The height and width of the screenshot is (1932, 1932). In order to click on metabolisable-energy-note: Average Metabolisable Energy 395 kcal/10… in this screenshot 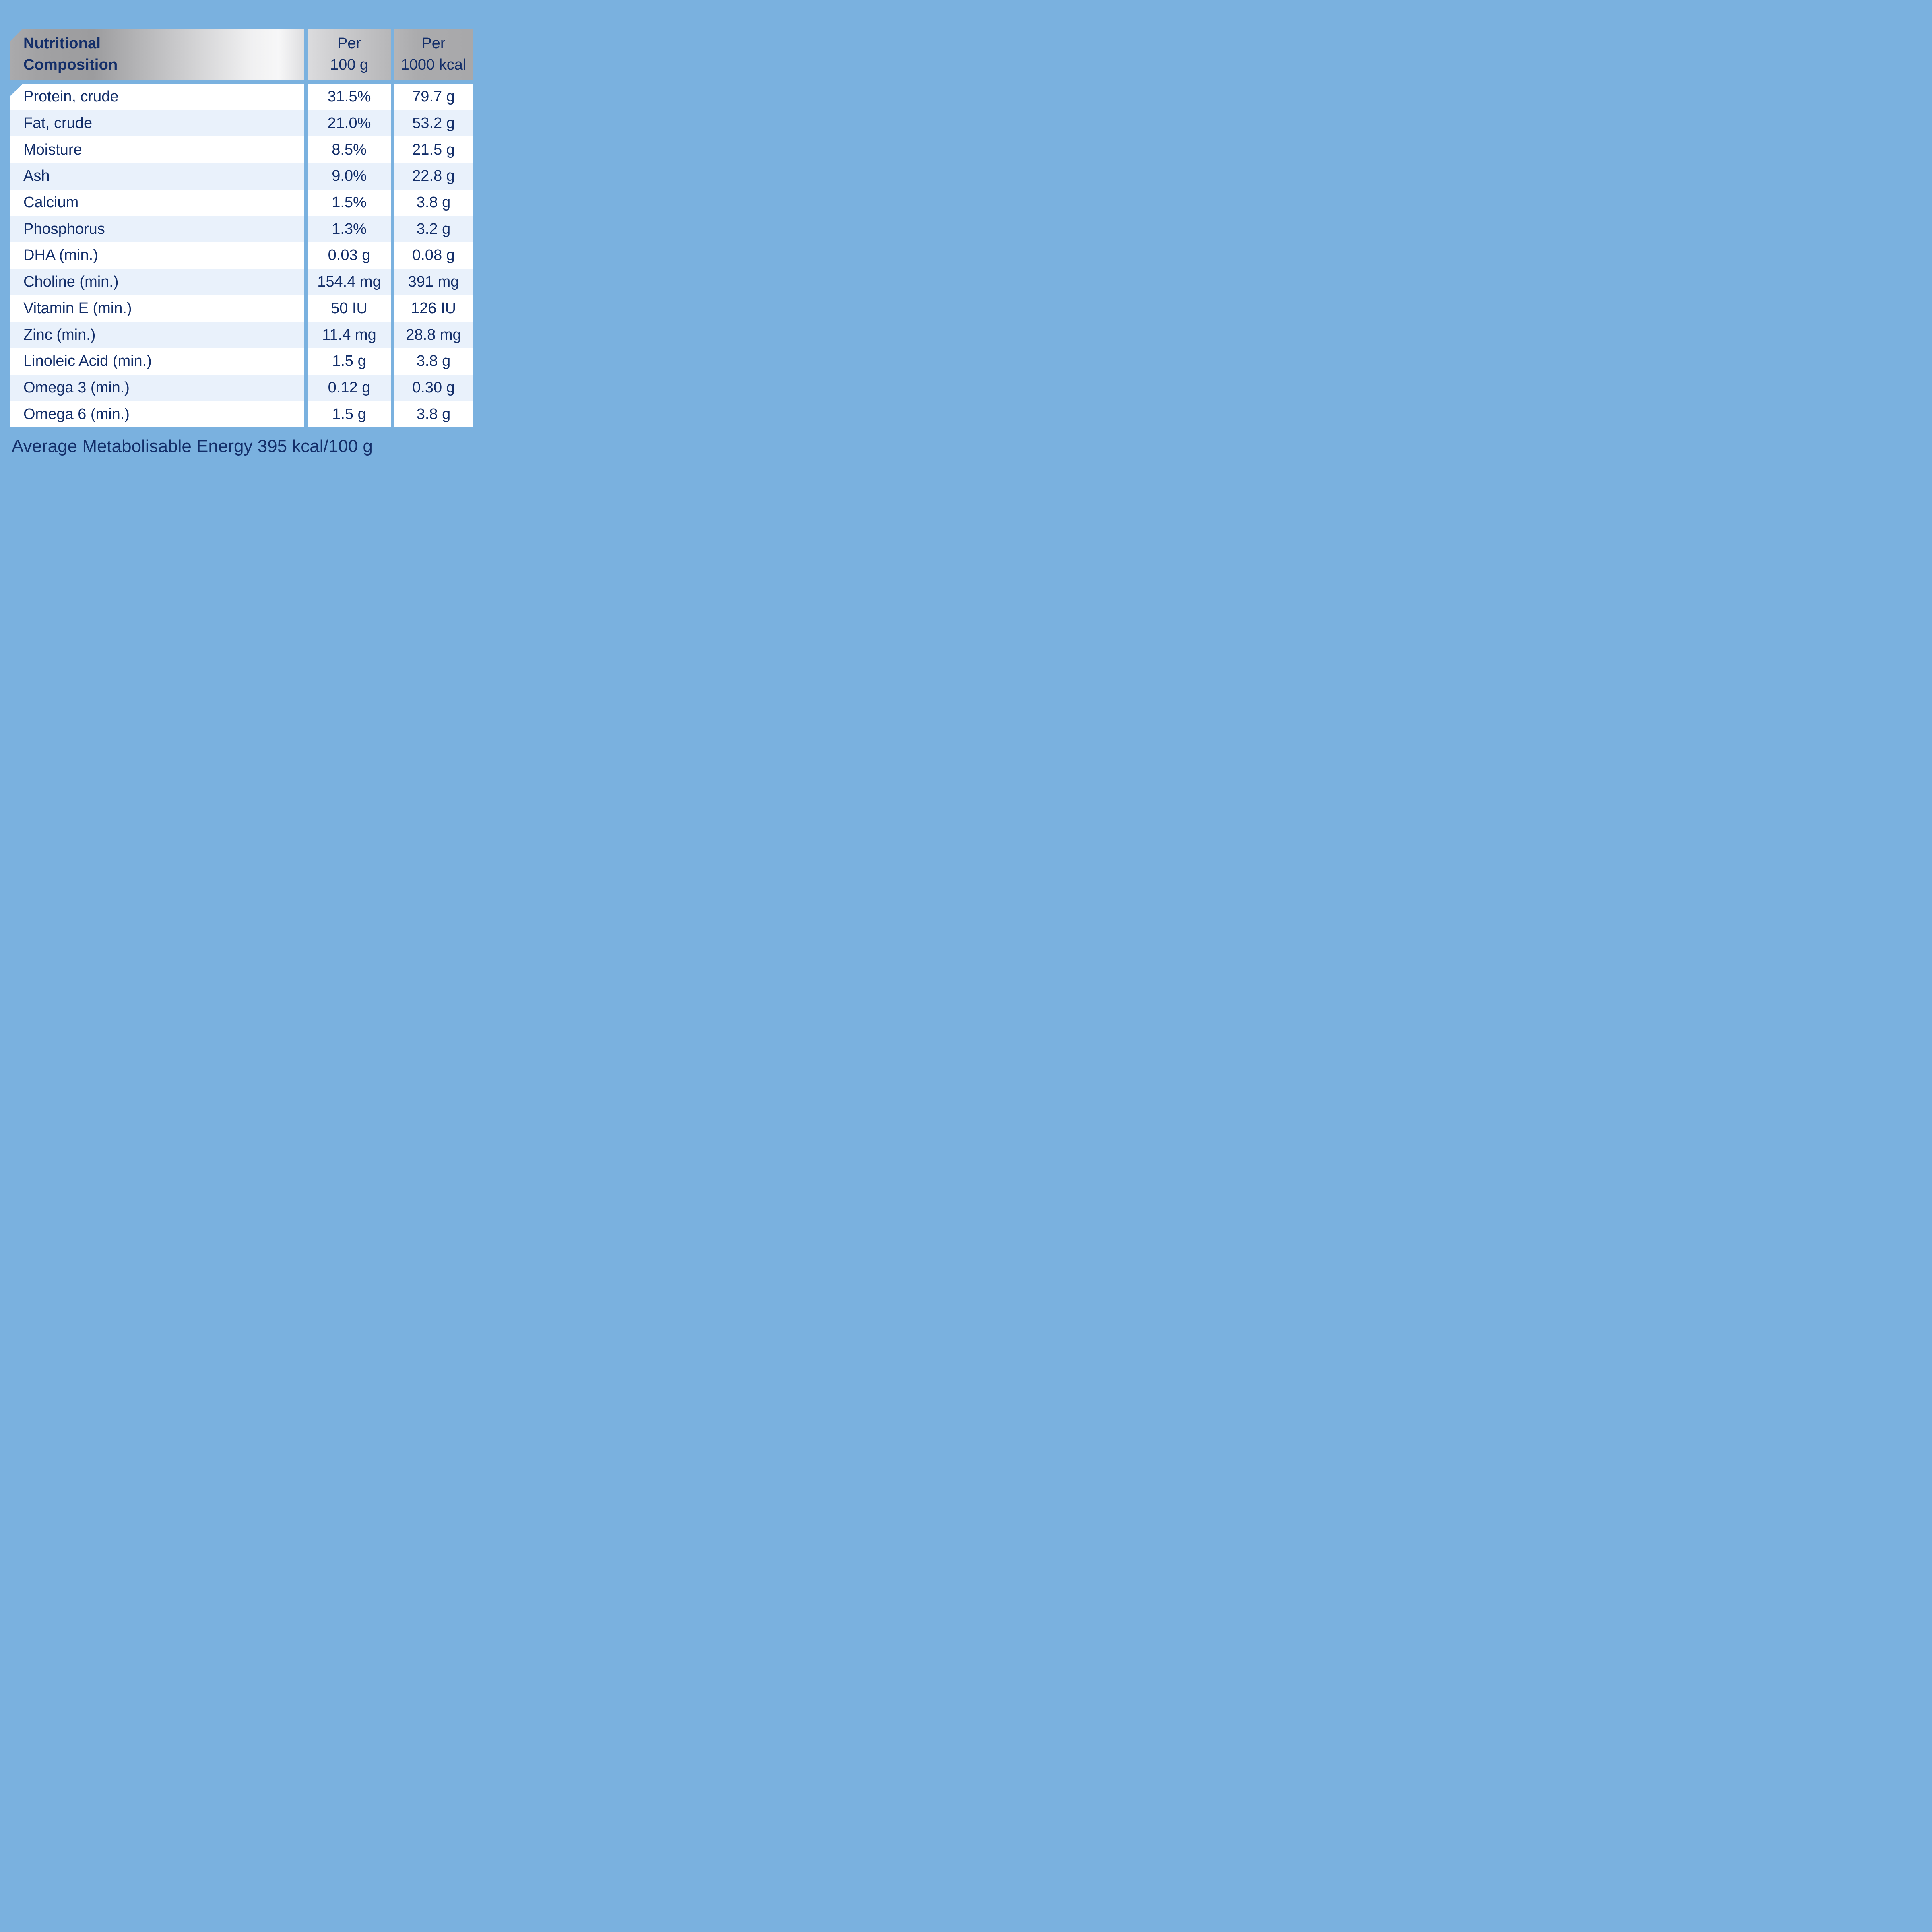, I will do `click(192, 446)`.